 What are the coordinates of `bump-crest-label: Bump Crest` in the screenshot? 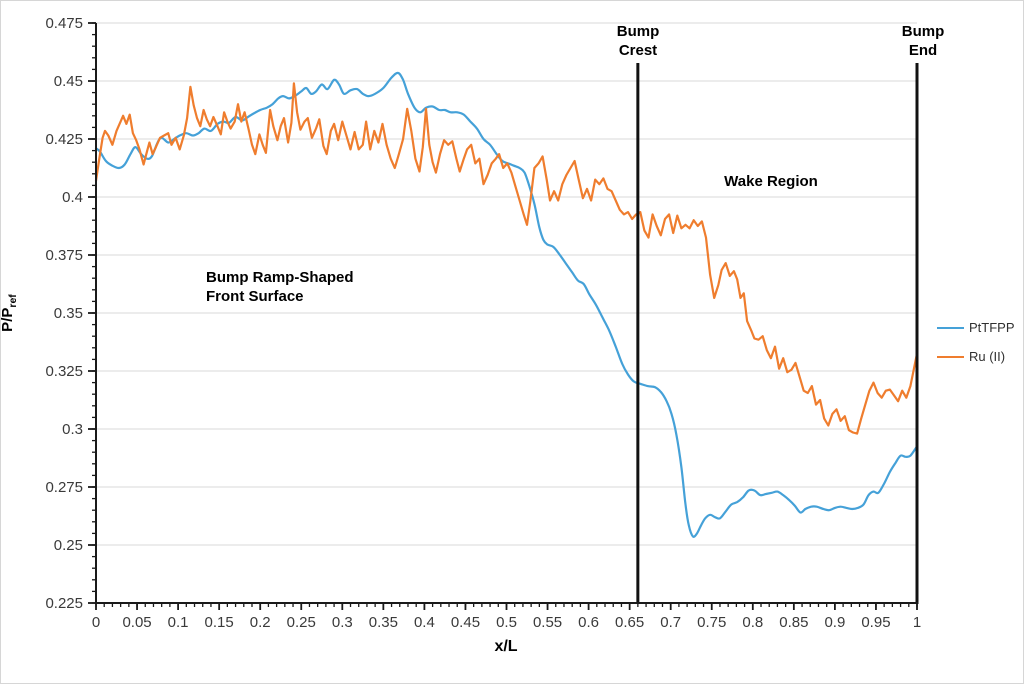 It's located at (638, 41).